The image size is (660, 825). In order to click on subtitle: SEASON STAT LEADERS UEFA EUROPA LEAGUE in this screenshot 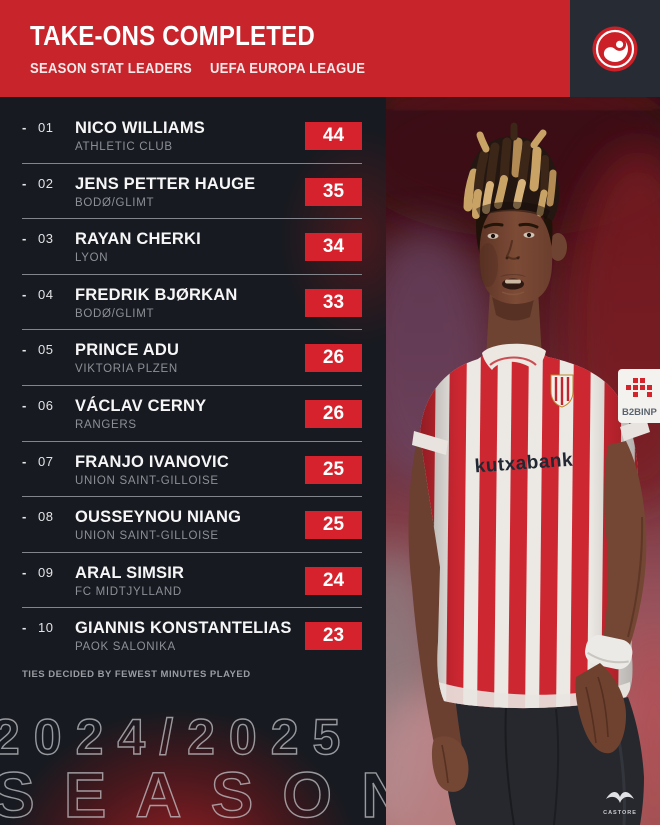, I will do `click(273, 69)`.